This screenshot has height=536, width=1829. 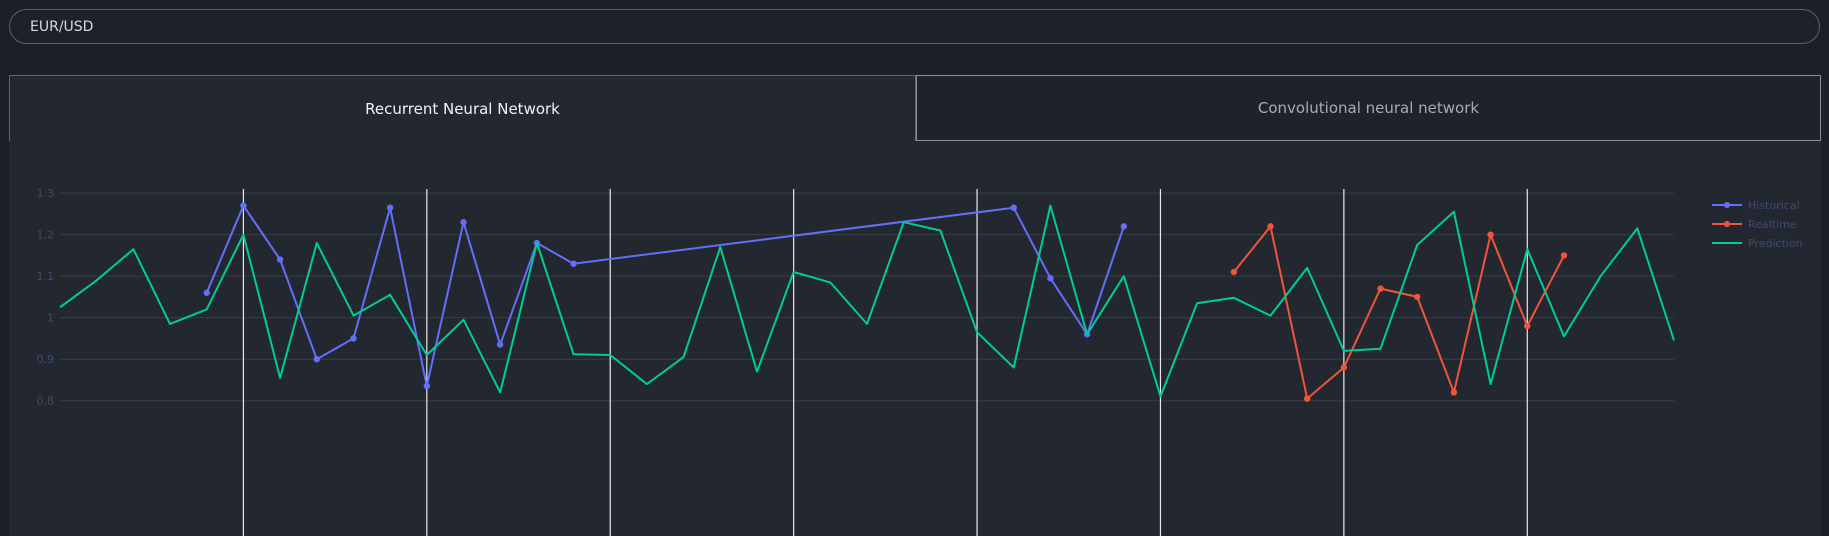 What do you see at coordinates (1727, 224) in the screenshot?
I see `legend-marker-realtime` at bounding box center [1727, 224].